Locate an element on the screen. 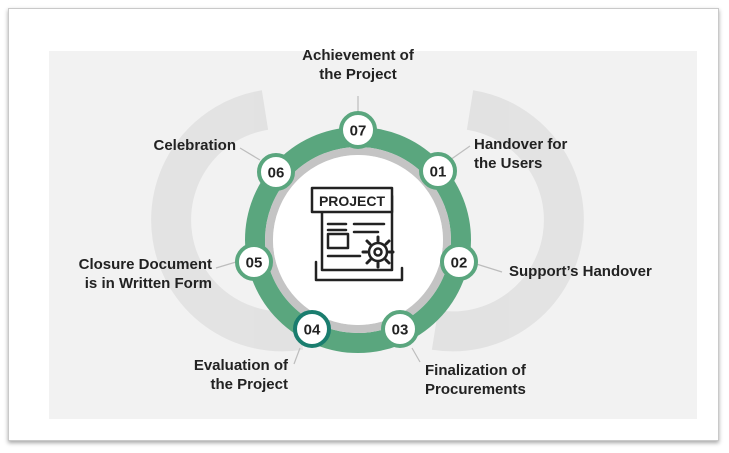 Image resolution: width=729 pixels, height=453 pixels. step-node-04: 04 is located at coordinates (312, 329).